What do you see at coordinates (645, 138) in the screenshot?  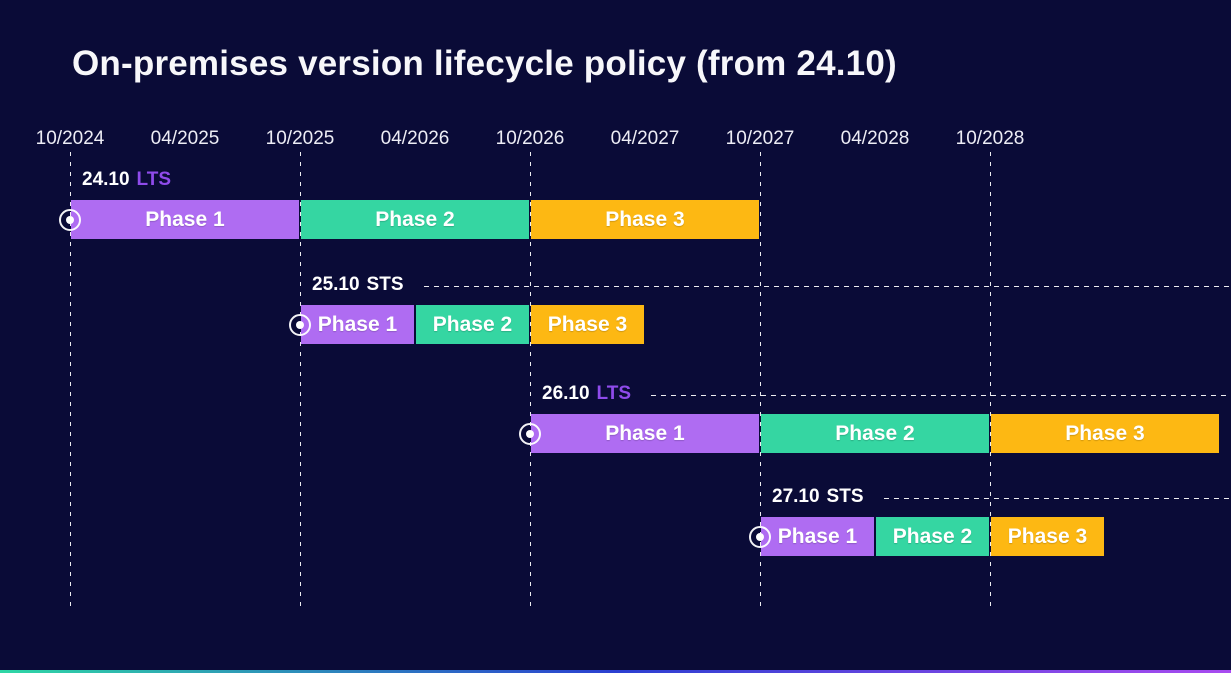 I see `axis-tick-label: 04/2027` at bounding box center [645, 138].